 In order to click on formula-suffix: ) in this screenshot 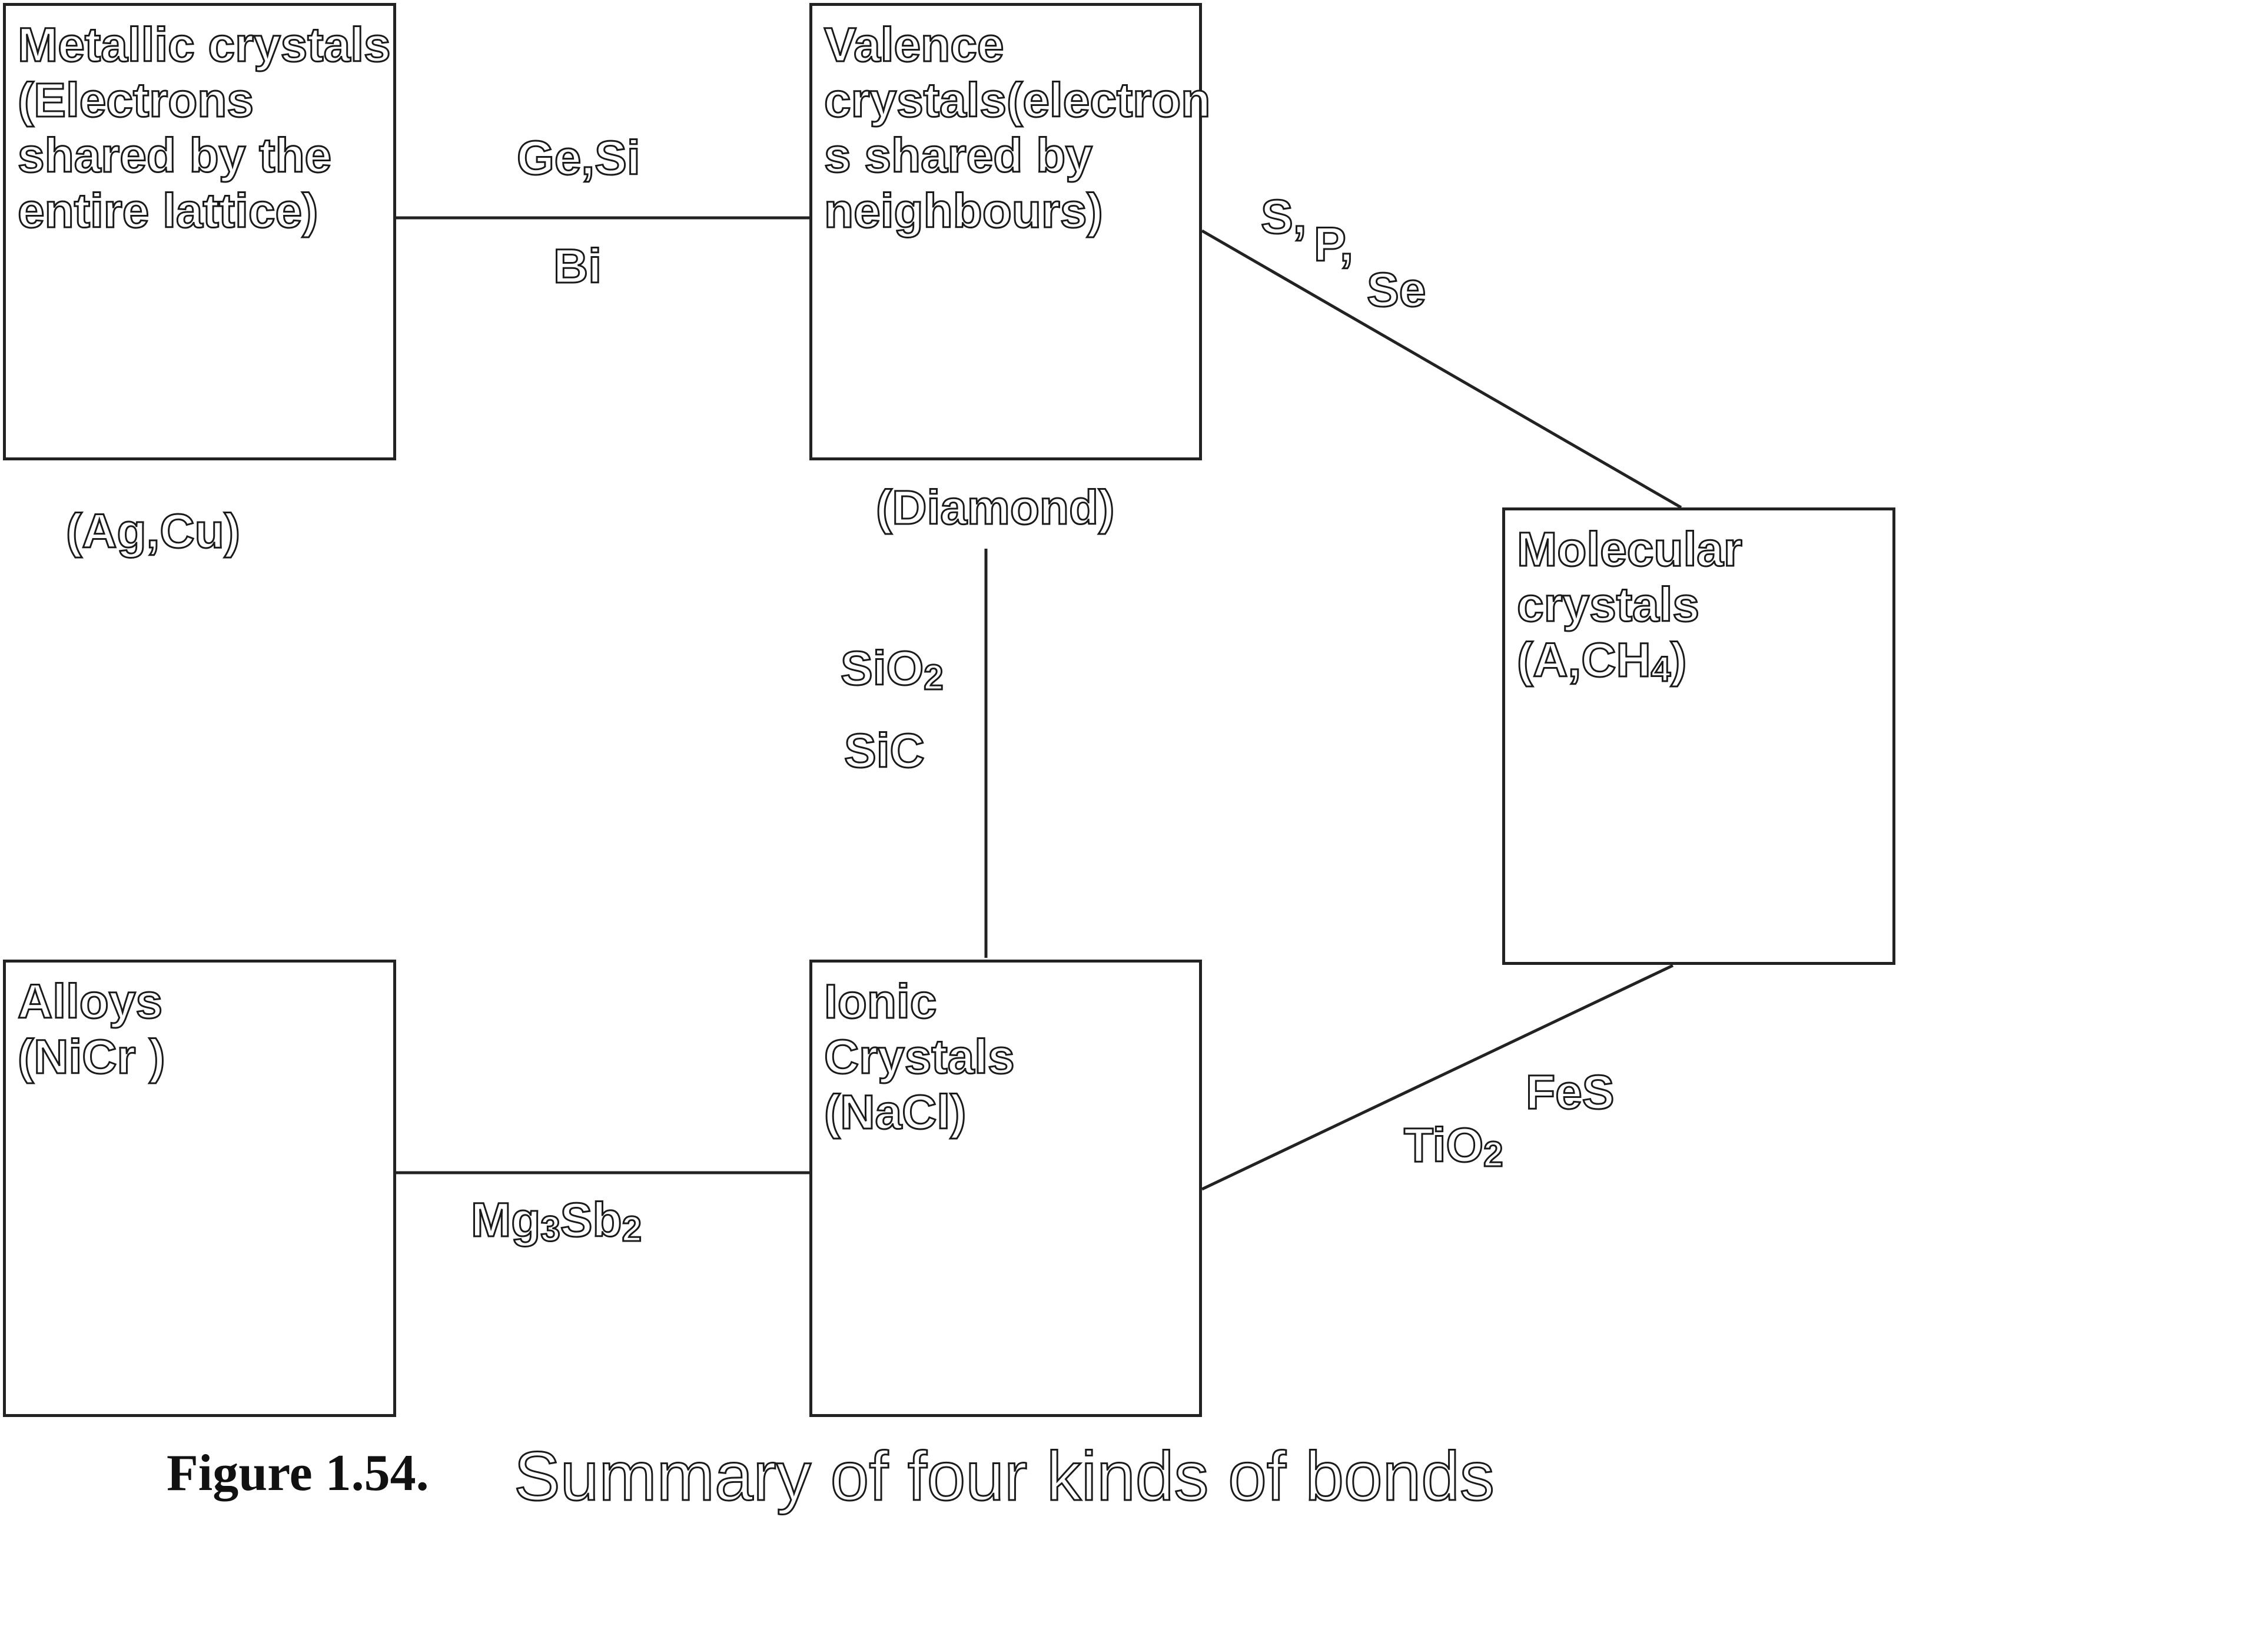, I will do `click(1679, 661)`.